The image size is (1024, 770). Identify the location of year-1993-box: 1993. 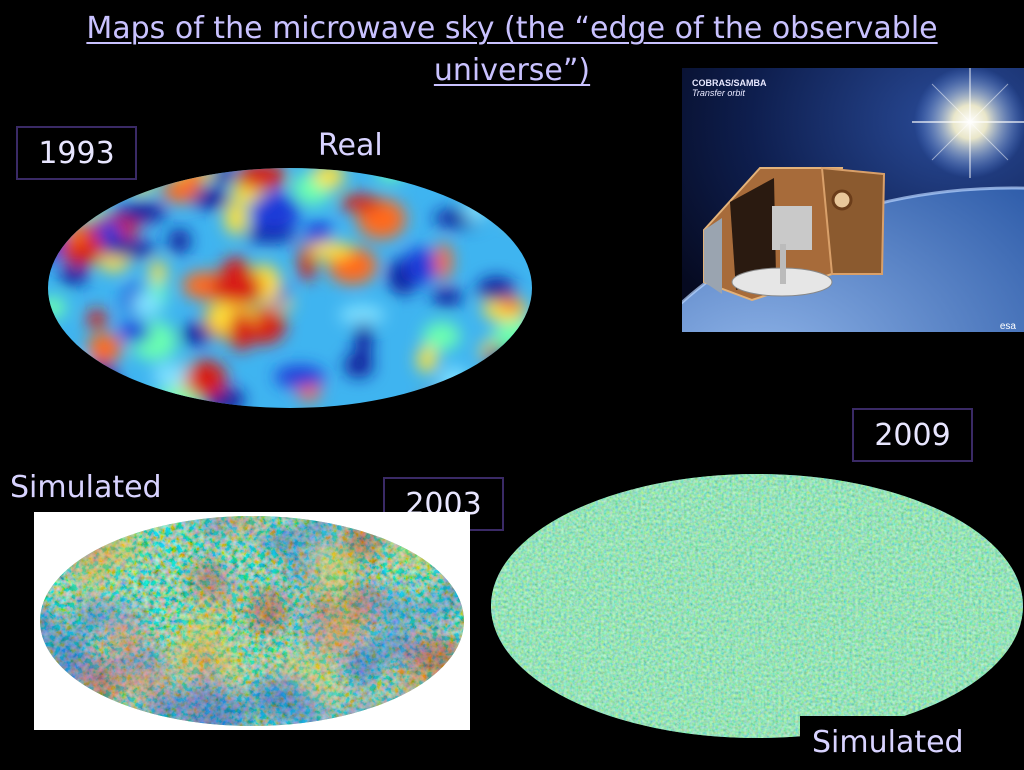
(76, 153).